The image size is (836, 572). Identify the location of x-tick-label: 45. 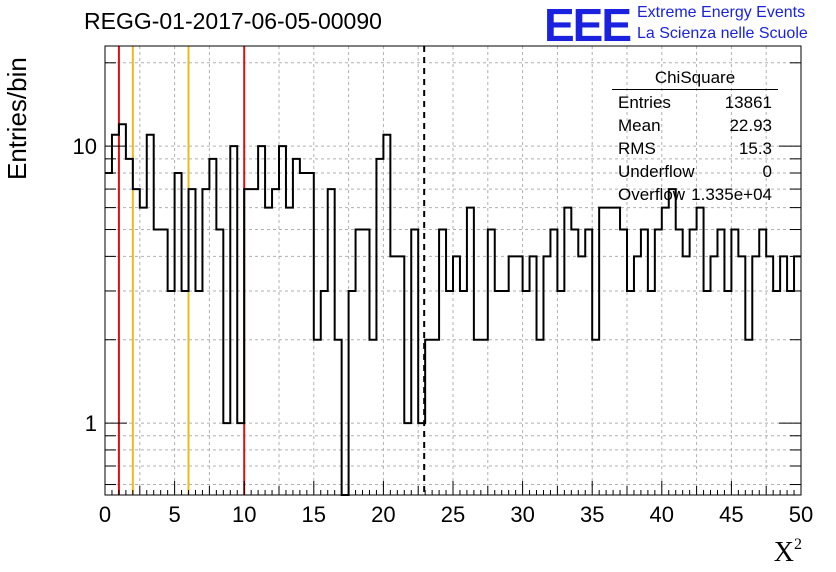
(731, 514).